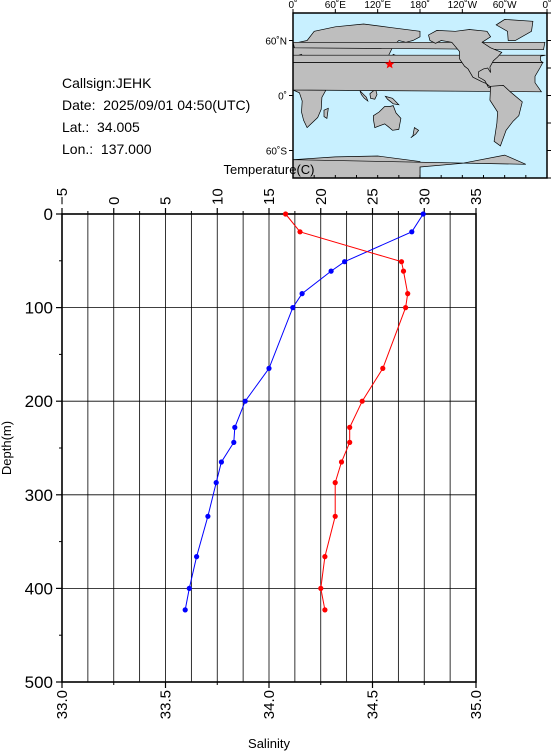  I want to click on map-lat-label: 60˚S, so click(276, 152).